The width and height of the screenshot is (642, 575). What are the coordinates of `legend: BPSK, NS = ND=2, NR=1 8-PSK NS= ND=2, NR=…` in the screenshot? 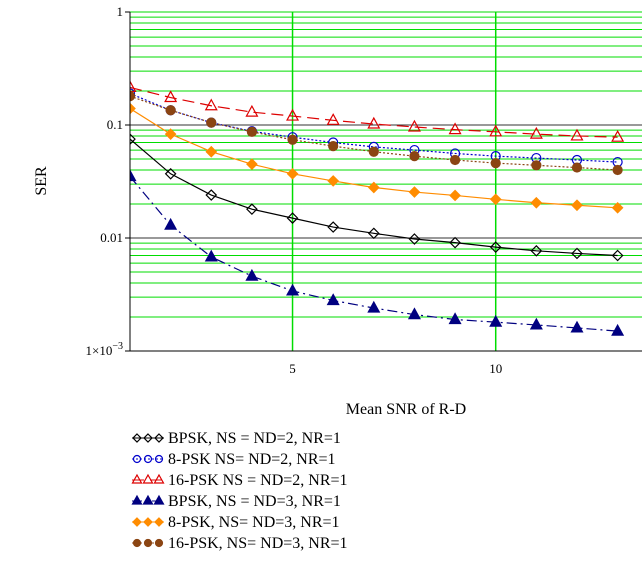 It's located at (239, 491).